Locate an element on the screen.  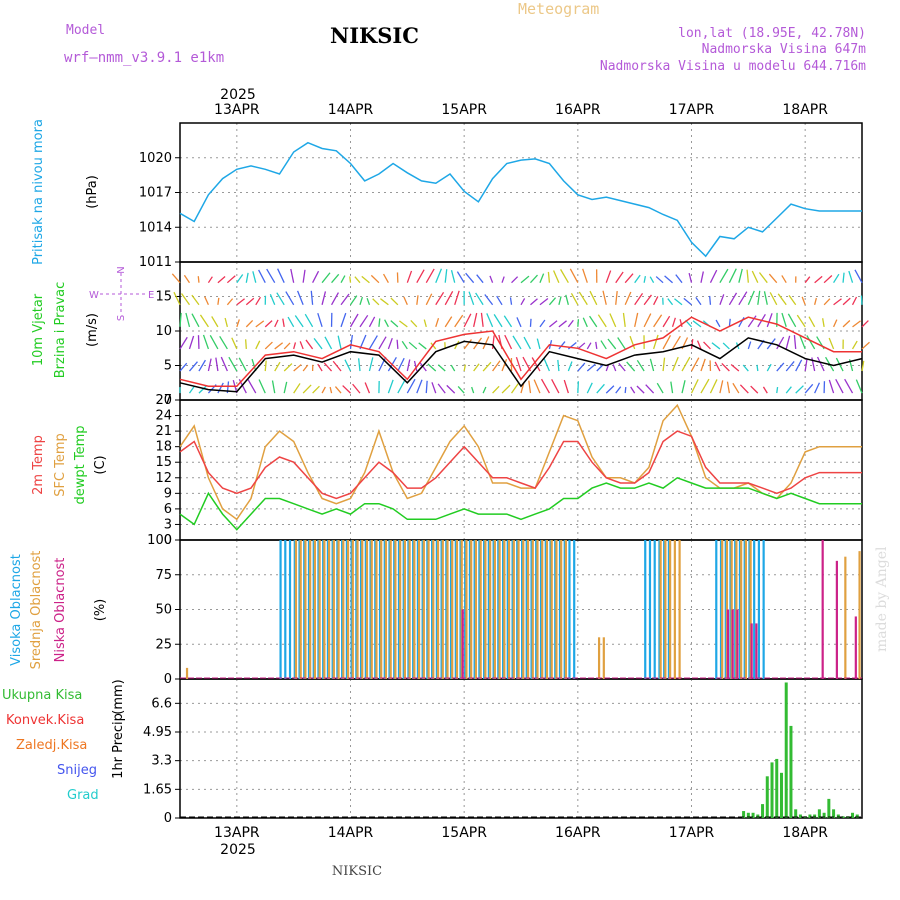
y-tick-label: 1.65 is located at coordinates (157, 789).